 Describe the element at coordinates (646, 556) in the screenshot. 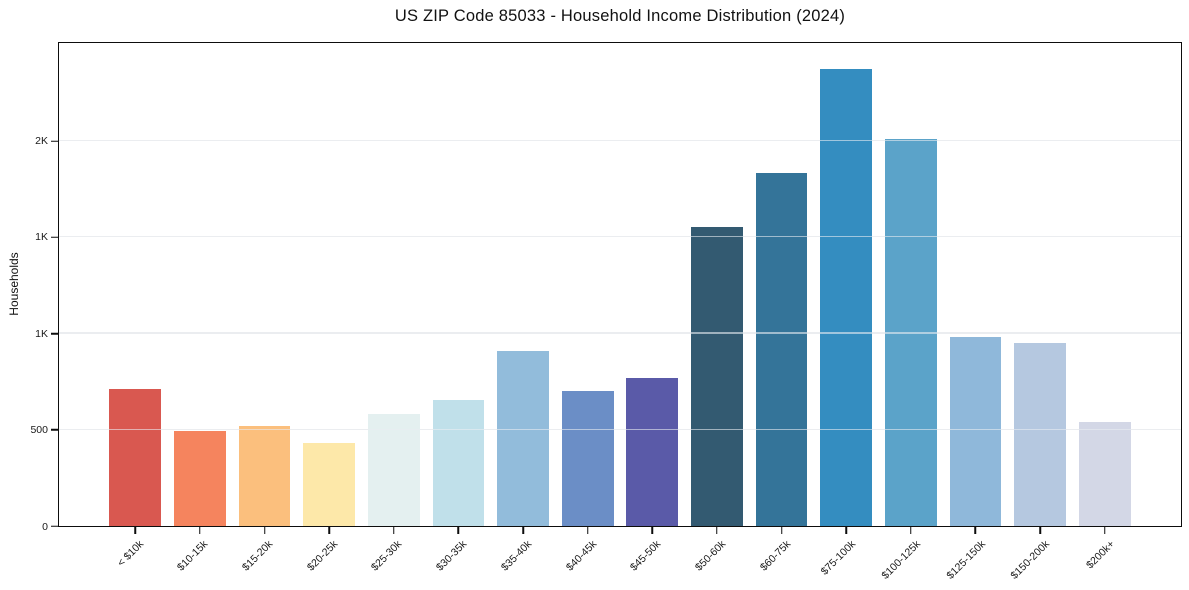

I see `x-tick-label: $45-50k` at that location.